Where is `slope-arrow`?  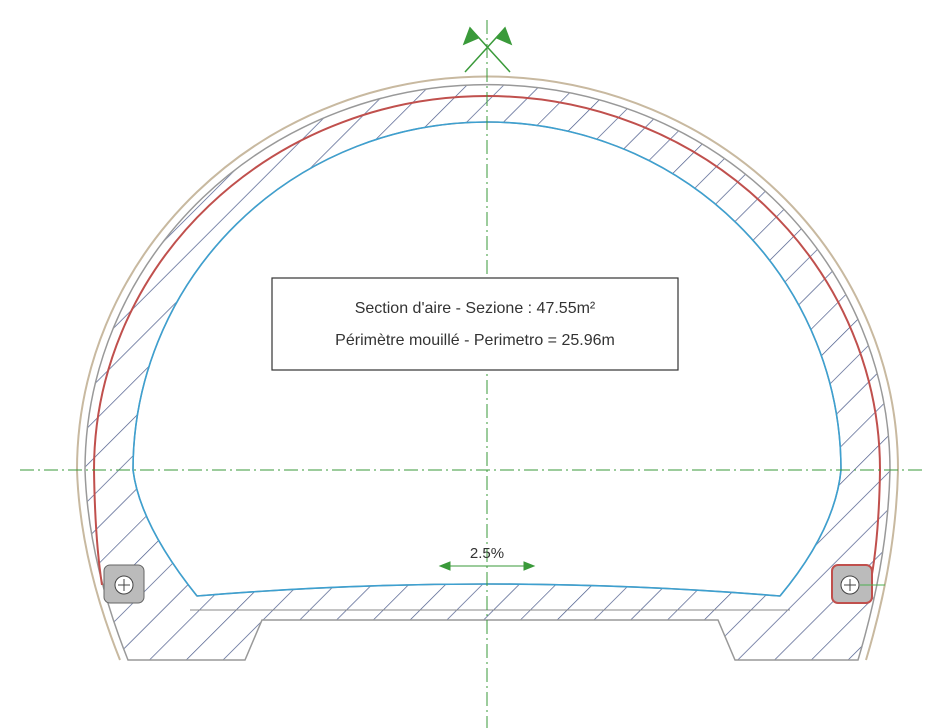 slope-arrow is located at coordinates (487, 566).